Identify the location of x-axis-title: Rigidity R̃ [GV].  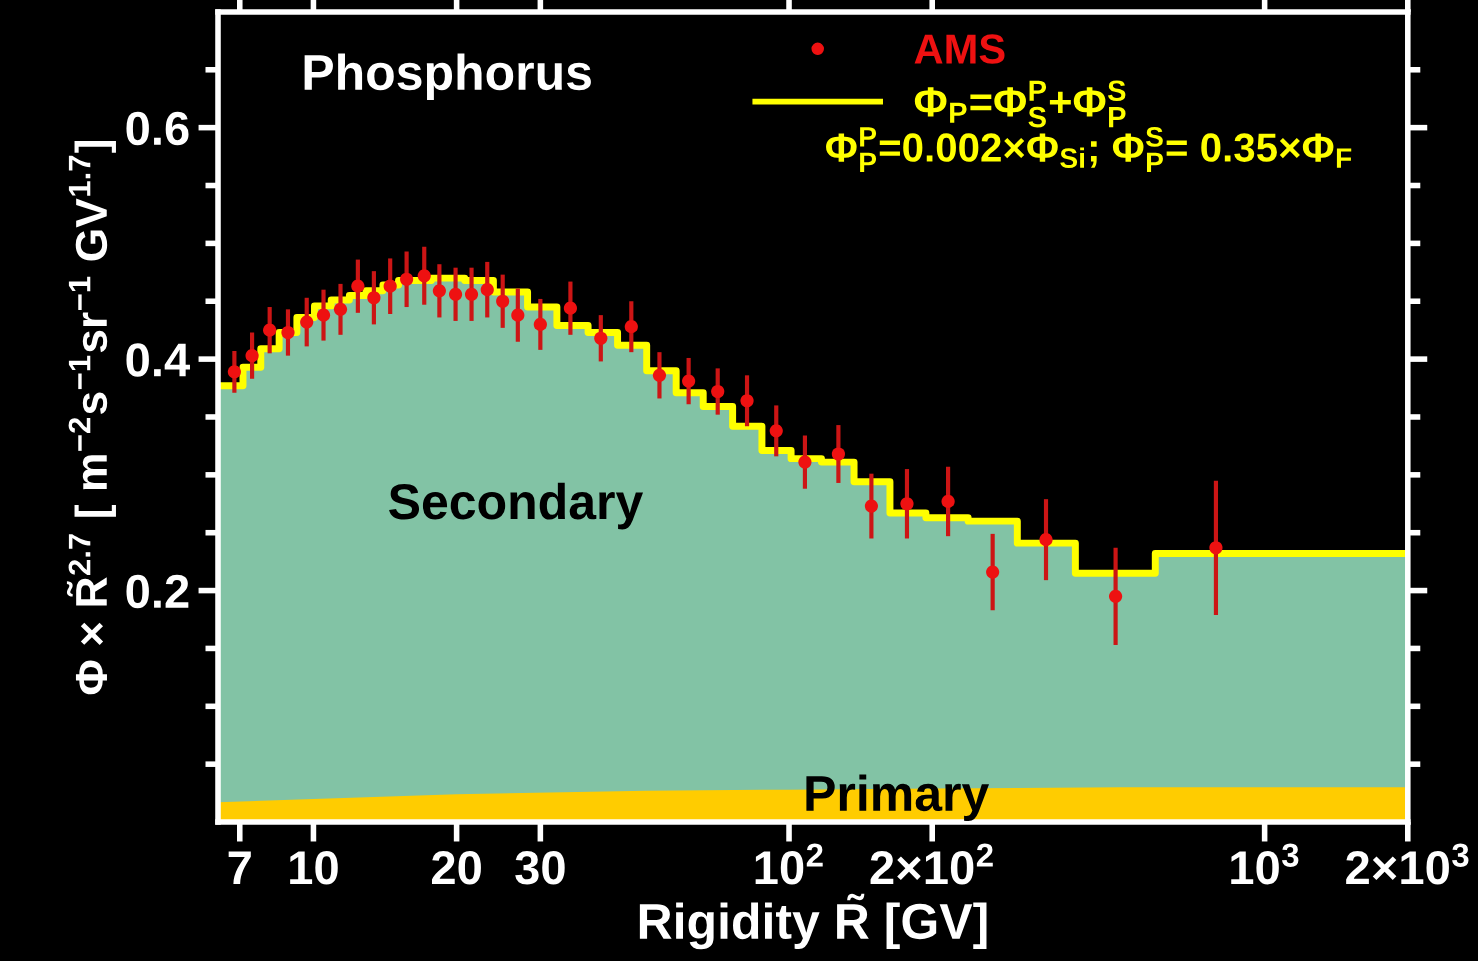
(813, 921).